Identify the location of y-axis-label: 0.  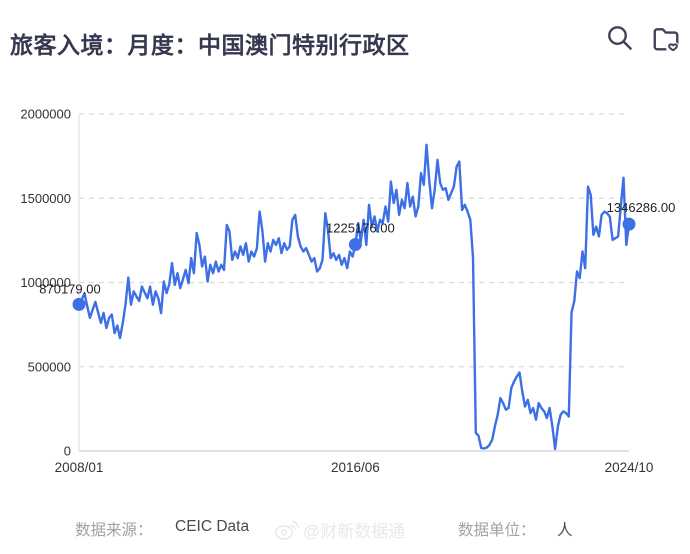
(67, 451).